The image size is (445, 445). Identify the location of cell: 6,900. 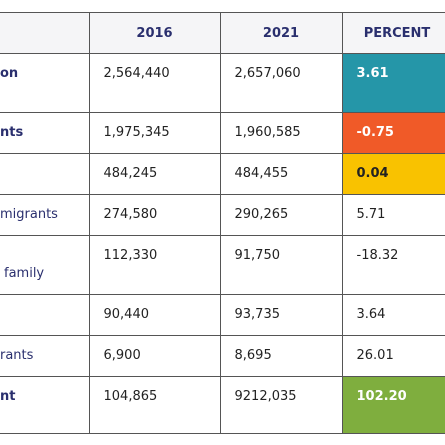
(154, 356).